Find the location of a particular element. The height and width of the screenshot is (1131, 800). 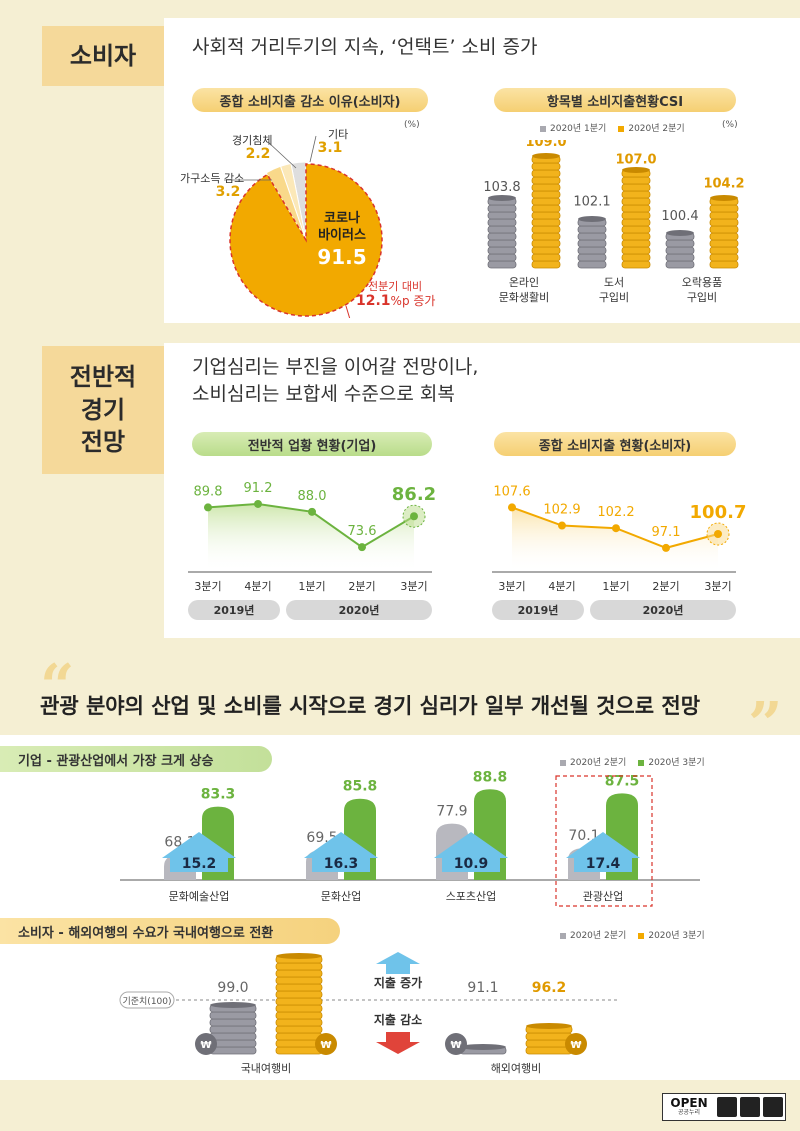

pie-value-3: 3.1 is located at coordinates (330, 148).